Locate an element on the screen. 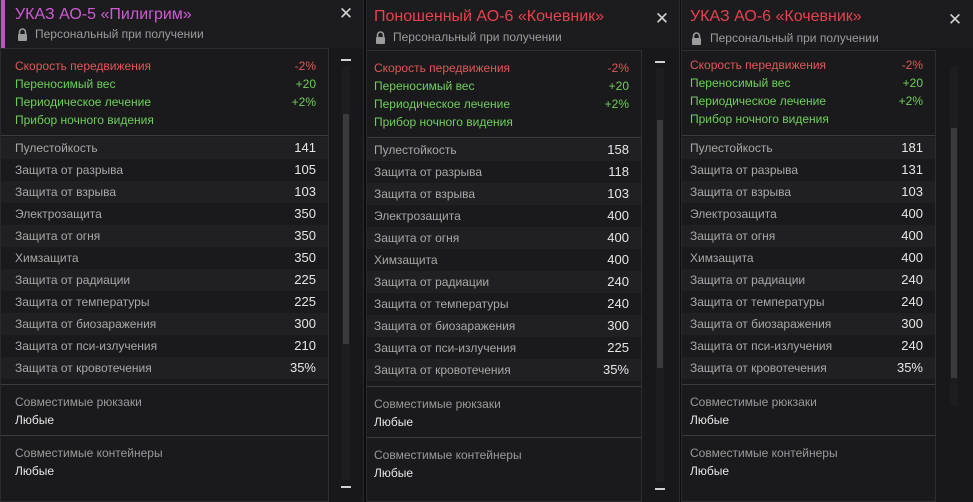 This screenshot has height=502, width=973. modifier-value: -2% is located at coordinates (912, 65).